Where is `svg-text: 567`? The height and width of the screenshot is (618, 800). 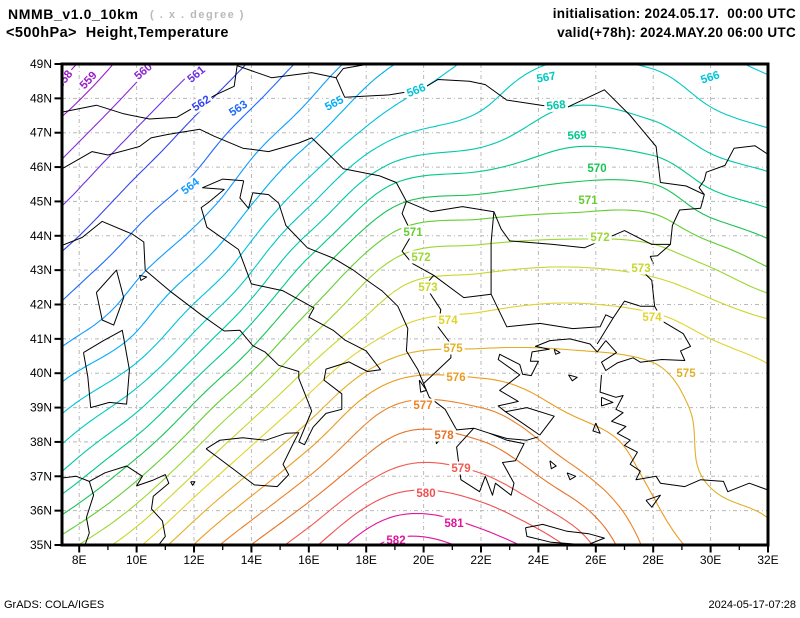
svg-text: 567 is located at coordinates (546, 77).